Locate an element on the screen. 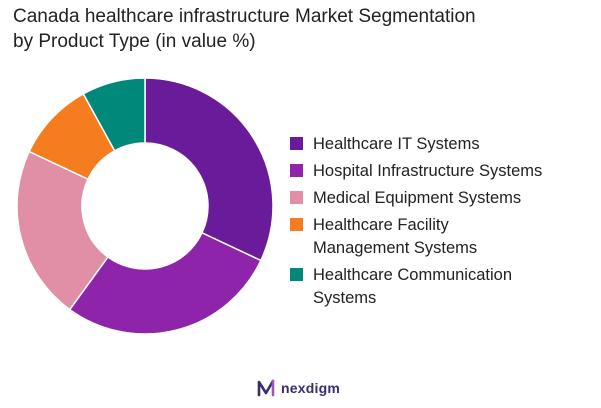  legend-label-3: Medical Equipment Systems is located at coordinates (417, 198).